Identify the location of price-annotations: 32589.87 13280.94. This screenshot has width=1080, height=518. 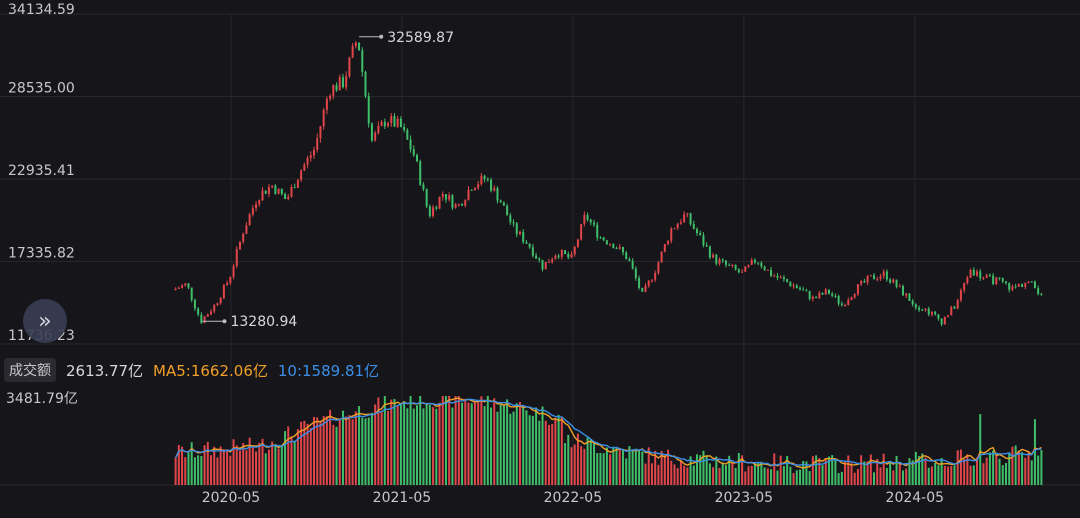
(328, 180).